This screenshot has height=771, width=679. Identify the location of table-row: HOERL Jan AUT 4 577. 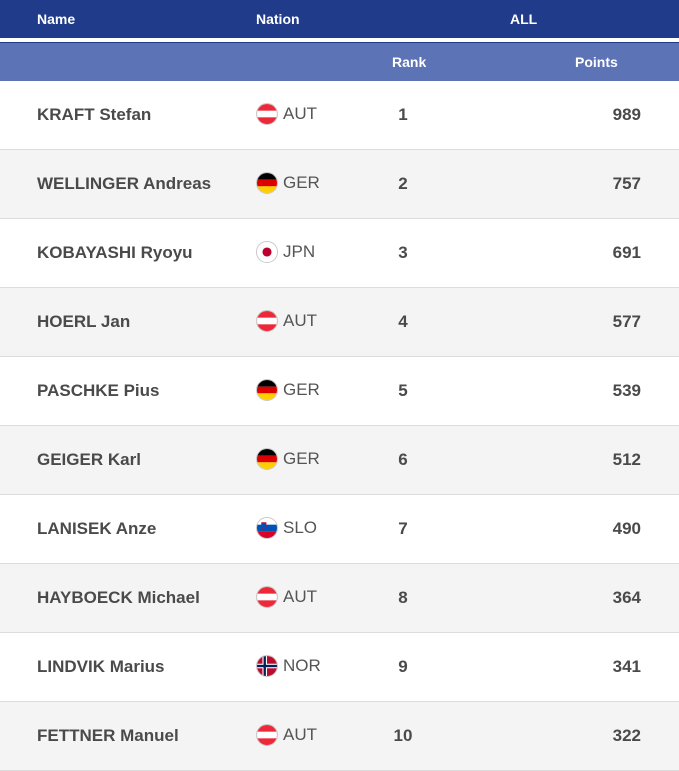
(339, 322).